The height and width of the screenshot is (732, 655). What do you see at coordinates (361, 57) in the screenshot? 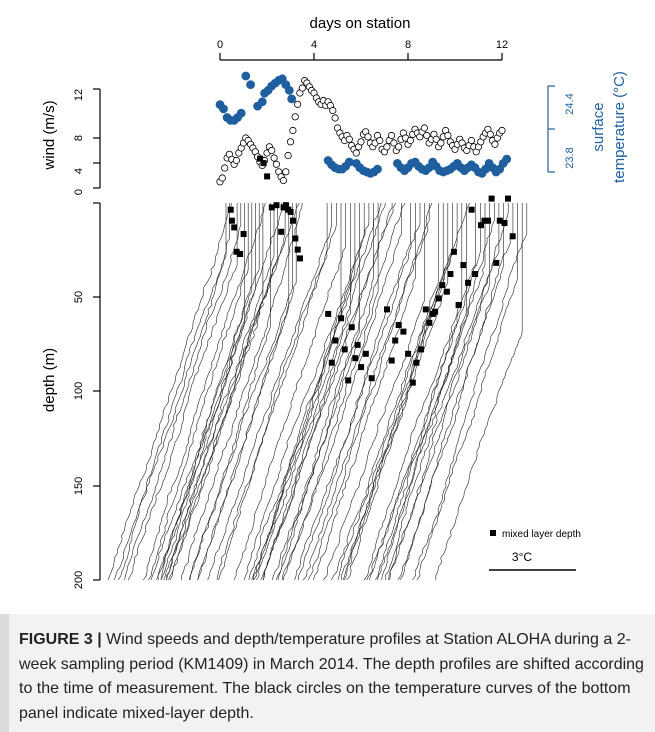
I see `top-x-axis` at bounding box center [361, 57].